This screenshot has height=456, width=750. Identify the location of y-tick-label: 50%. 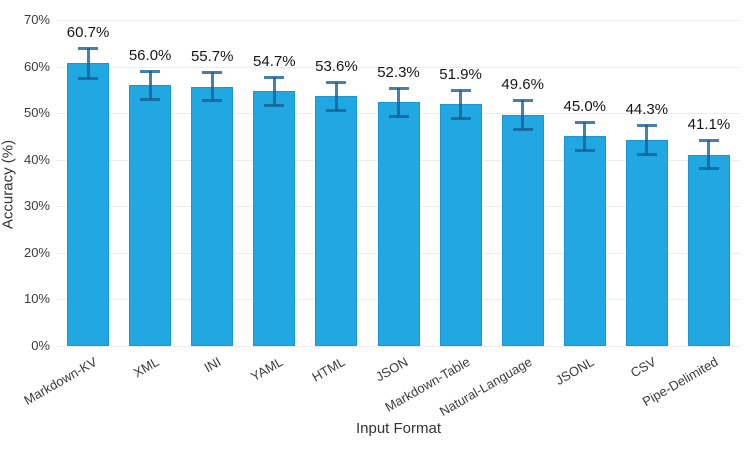
(36, 113).